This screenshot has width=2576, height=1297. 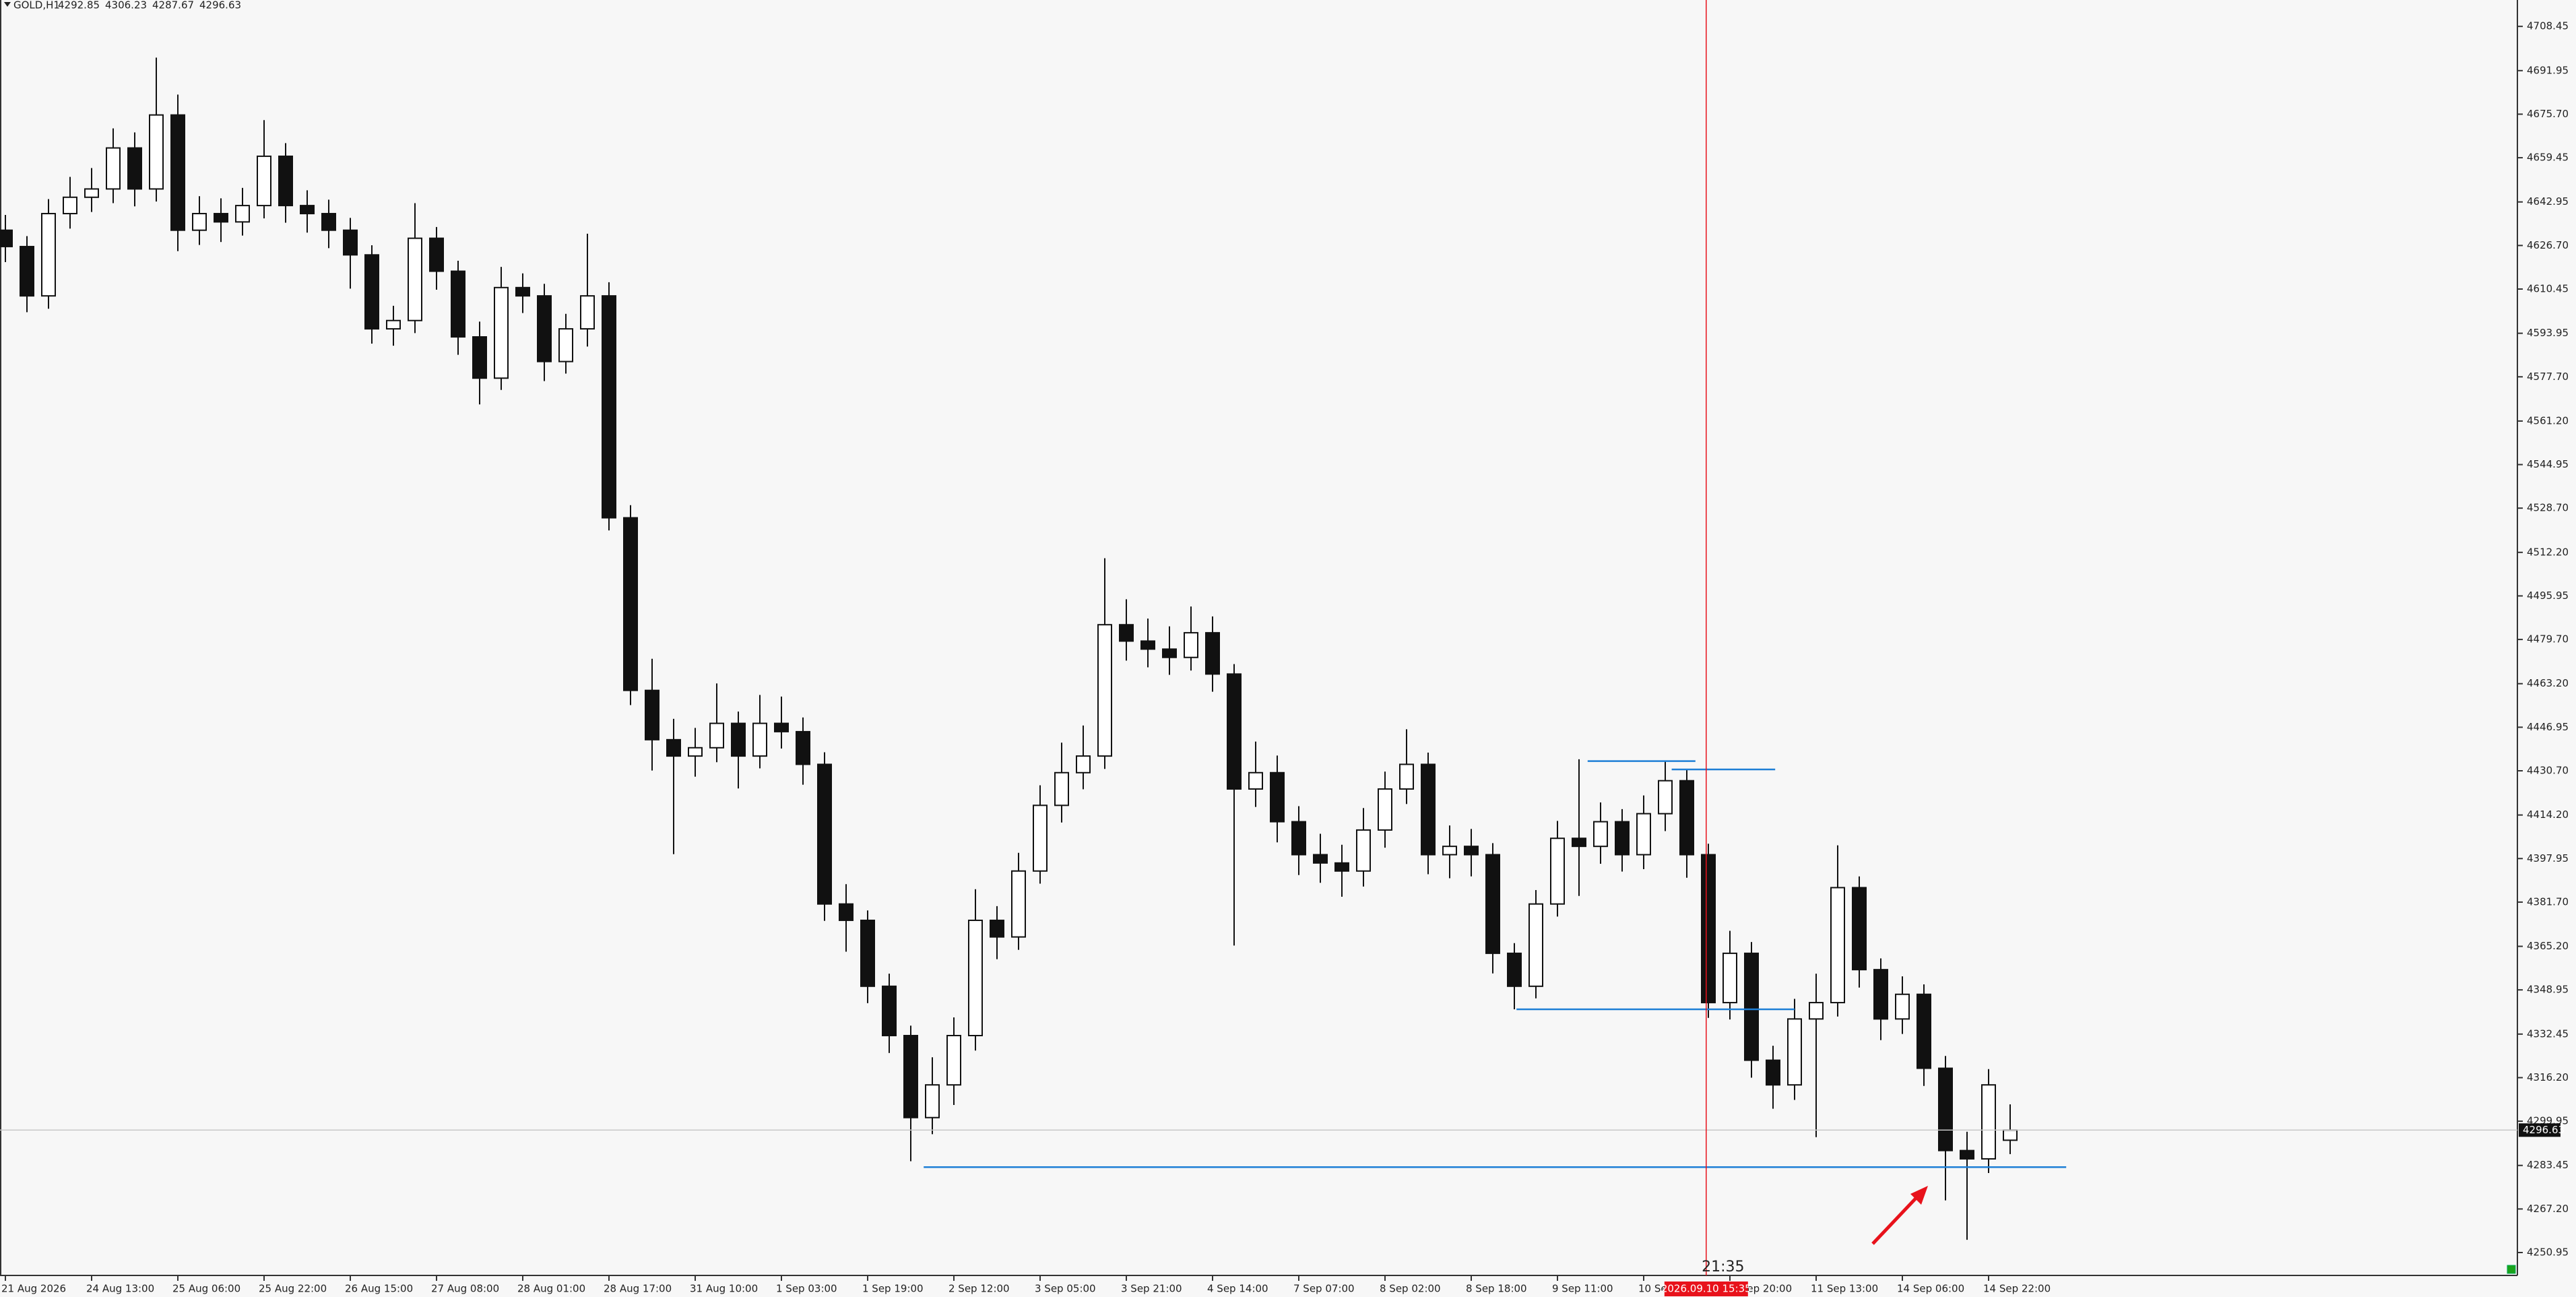 I want to click on x-tick-label: 25 Aug 22:00, so click(x=293, y=1289).